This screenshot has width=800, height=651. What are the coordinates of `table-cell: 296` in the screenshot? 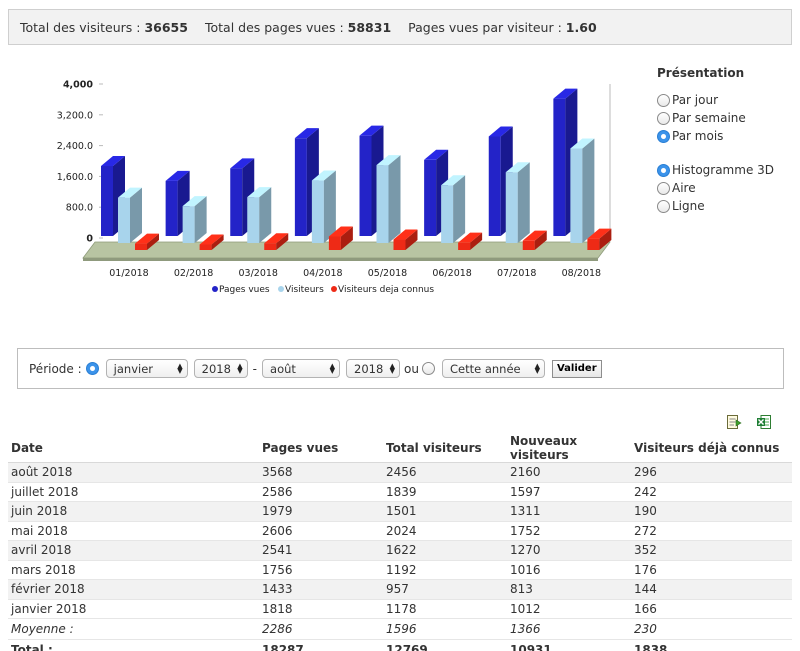 It's located at (711, 472).